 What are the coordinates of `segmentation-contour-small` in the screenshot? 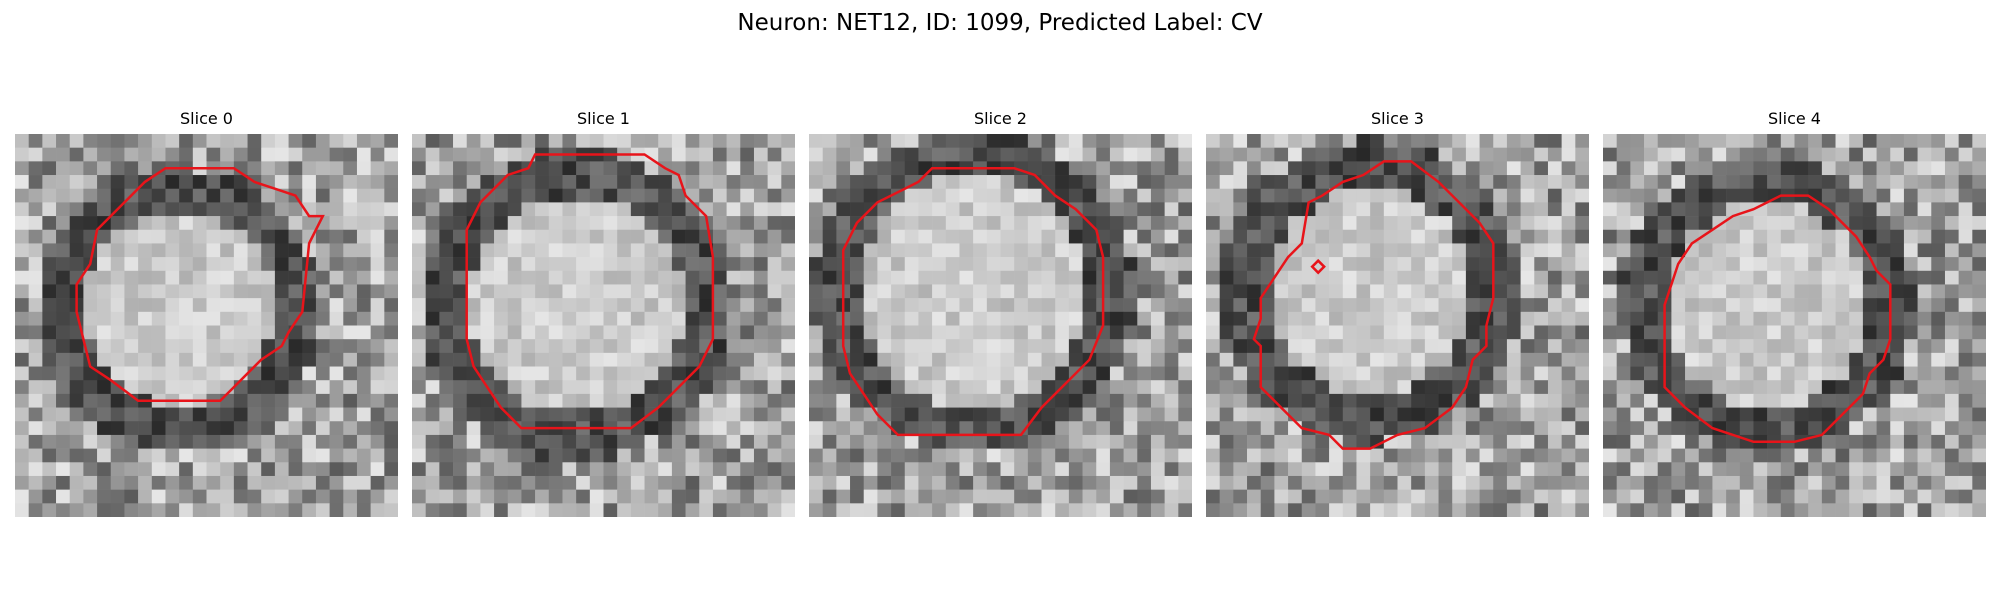 It's located at (1318, 266).